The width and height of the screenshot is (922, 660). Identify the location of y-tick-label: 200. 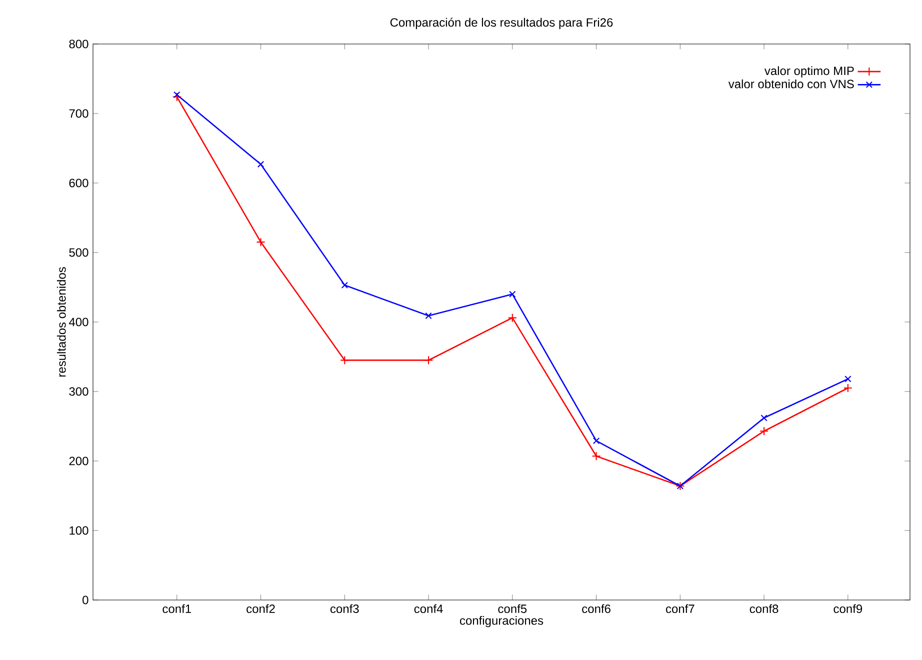
(78, 461).